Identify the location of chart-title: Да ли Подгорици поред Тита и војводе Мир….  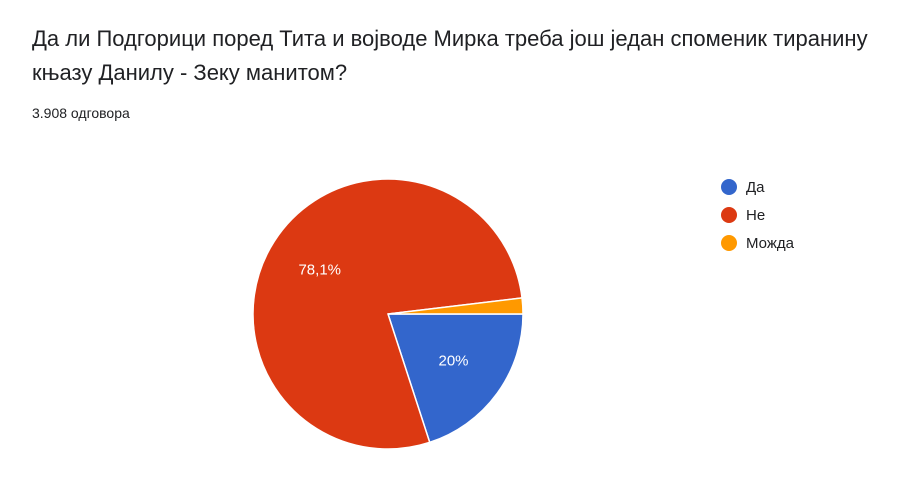
(450, 55).